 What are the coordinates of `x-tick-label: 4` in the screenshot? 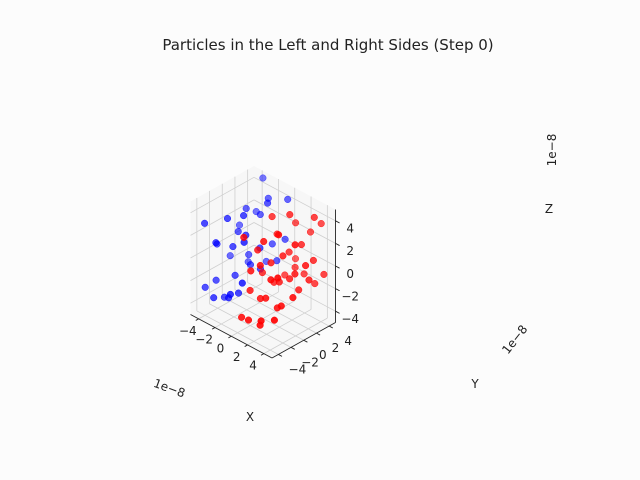 It's located at (253, 366).